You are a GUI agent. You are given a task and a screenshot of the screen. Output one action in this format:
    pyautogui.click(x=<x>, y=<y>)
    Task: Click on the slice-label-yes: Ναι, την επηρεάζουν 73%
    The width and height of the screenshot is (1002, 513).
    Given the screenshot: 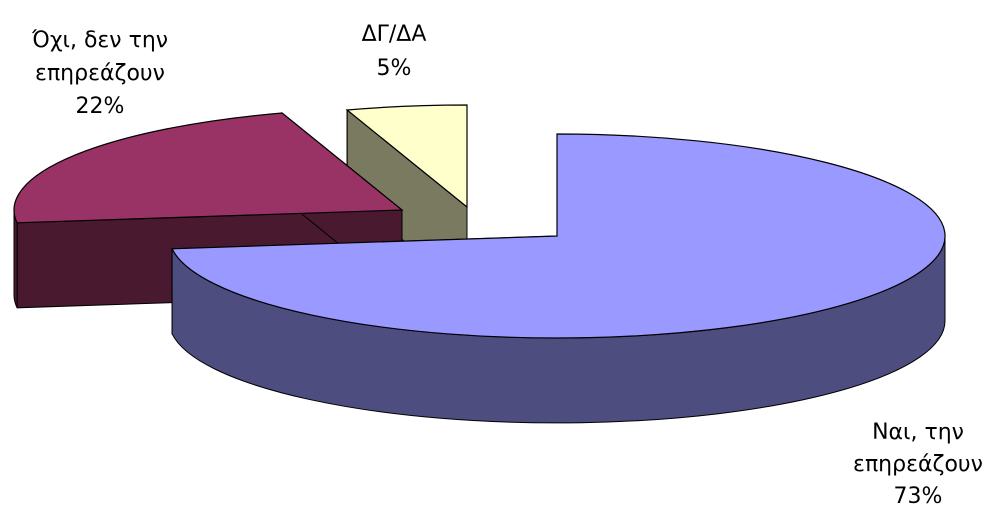 What is the action you would take?
    pyautogui.click(x=918, y=464)
    